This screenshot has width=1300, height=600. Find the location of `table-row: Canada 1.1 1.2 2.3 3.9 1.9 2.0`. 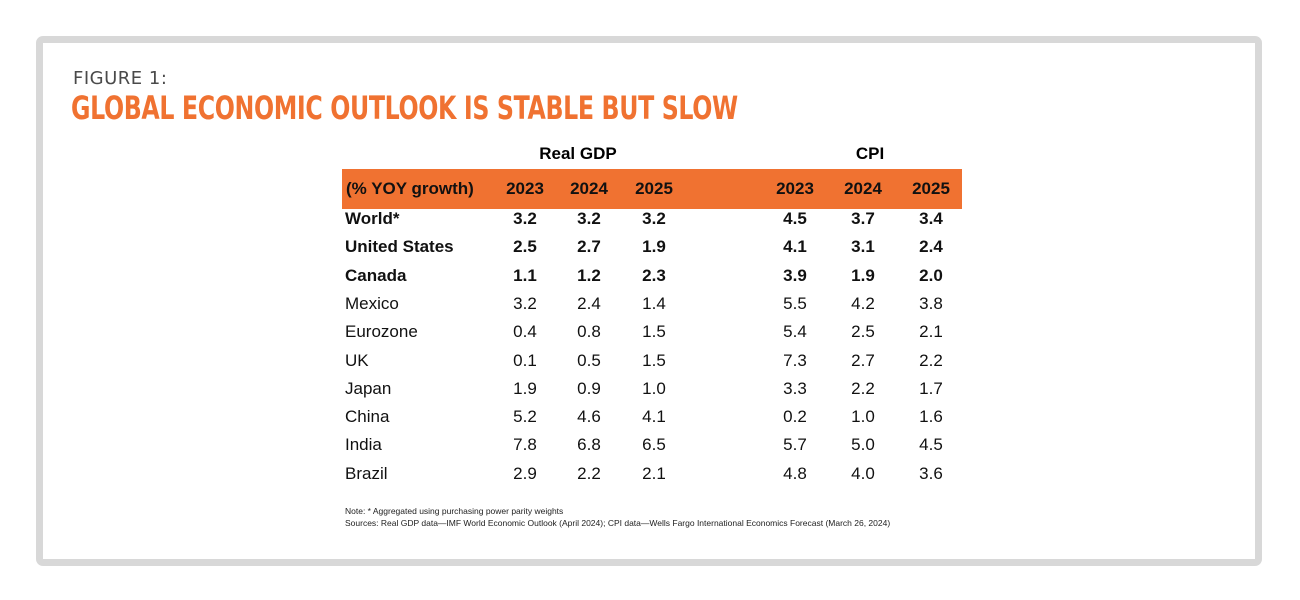

table-row: Canada 1.1 1.2 2.3 3.9 1.9 2.0 is located at coordinates (543, 280).